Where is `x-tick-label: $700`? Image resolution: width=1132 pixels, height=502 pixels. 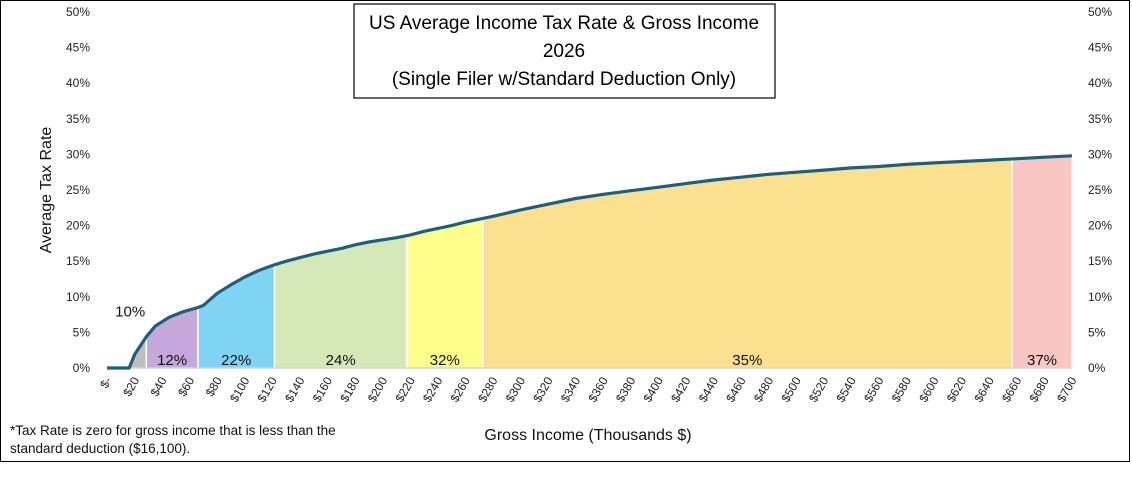 x-tick-label: $700 is located at coordinates (1067, 389).